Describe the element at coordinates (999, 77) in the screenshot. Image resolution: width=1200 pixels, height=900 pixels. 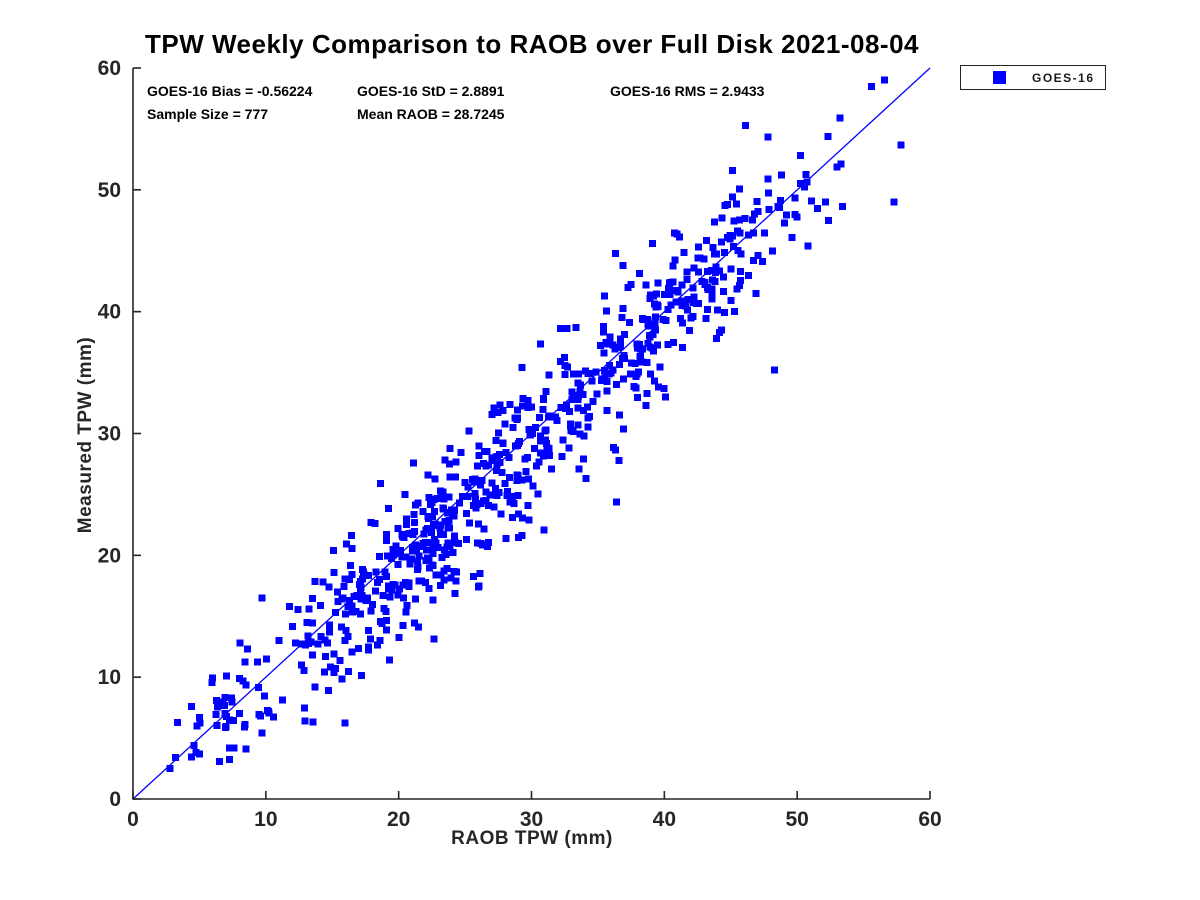
I see `legend-marker-square-icon` at that location.